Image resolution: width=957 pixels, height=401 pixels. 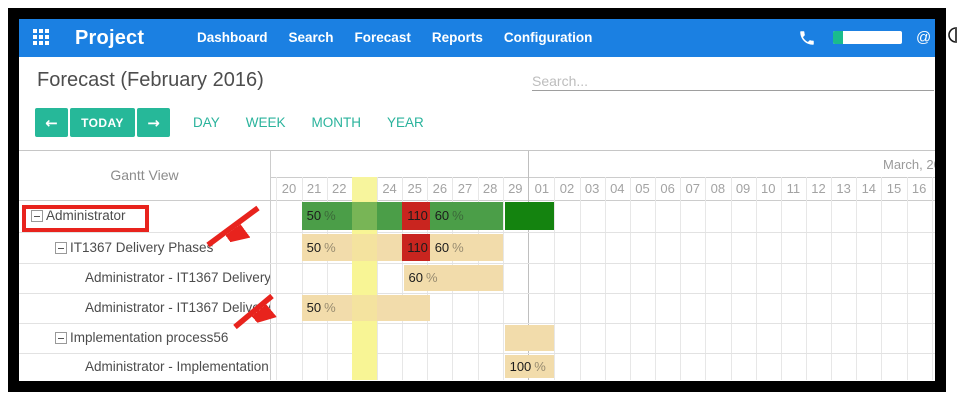 What do you see at coordinates (807, 38) in the screenshot?
I see `phone-icon` at bounding box center [807, 38].